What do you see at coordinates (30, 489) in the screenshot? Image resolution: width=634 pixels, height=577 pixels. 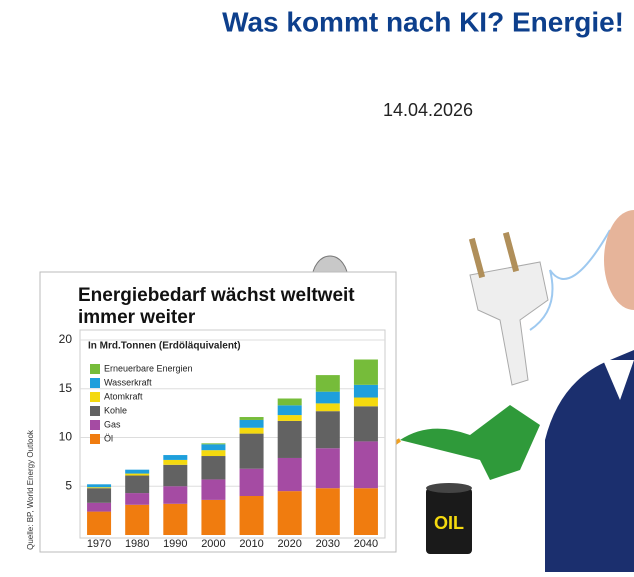 I see `chart-source: Quelle: BP, World Energy Outlook` at bounding box center [30, 489].